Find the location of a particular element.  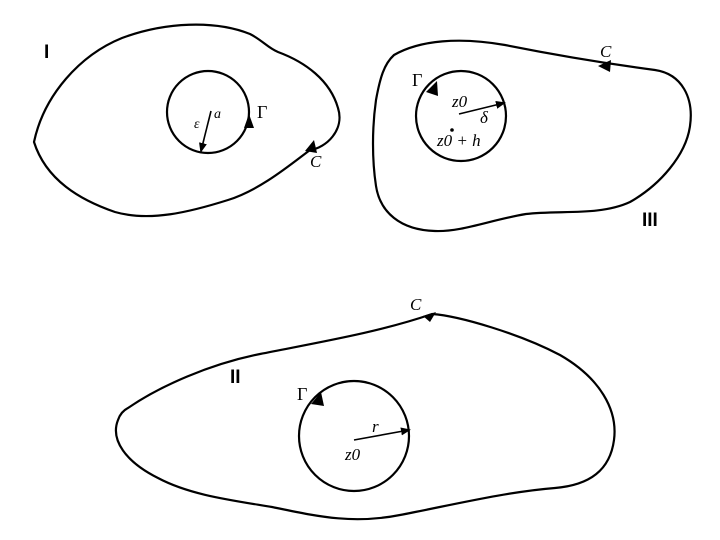

radius-arrow-region-three is located at coordinates (482, 108).